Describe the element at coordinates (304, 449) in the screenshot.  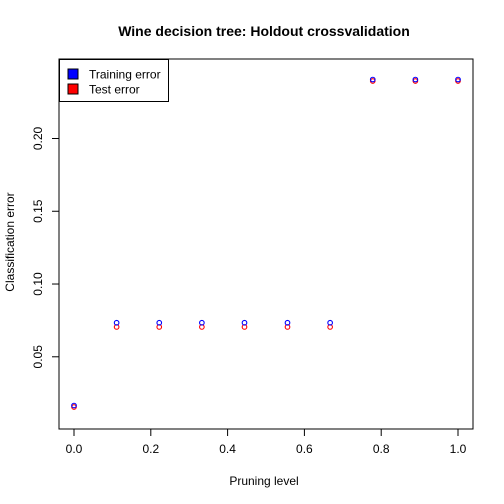
I see `x-tick-label: 0.6` at that location.